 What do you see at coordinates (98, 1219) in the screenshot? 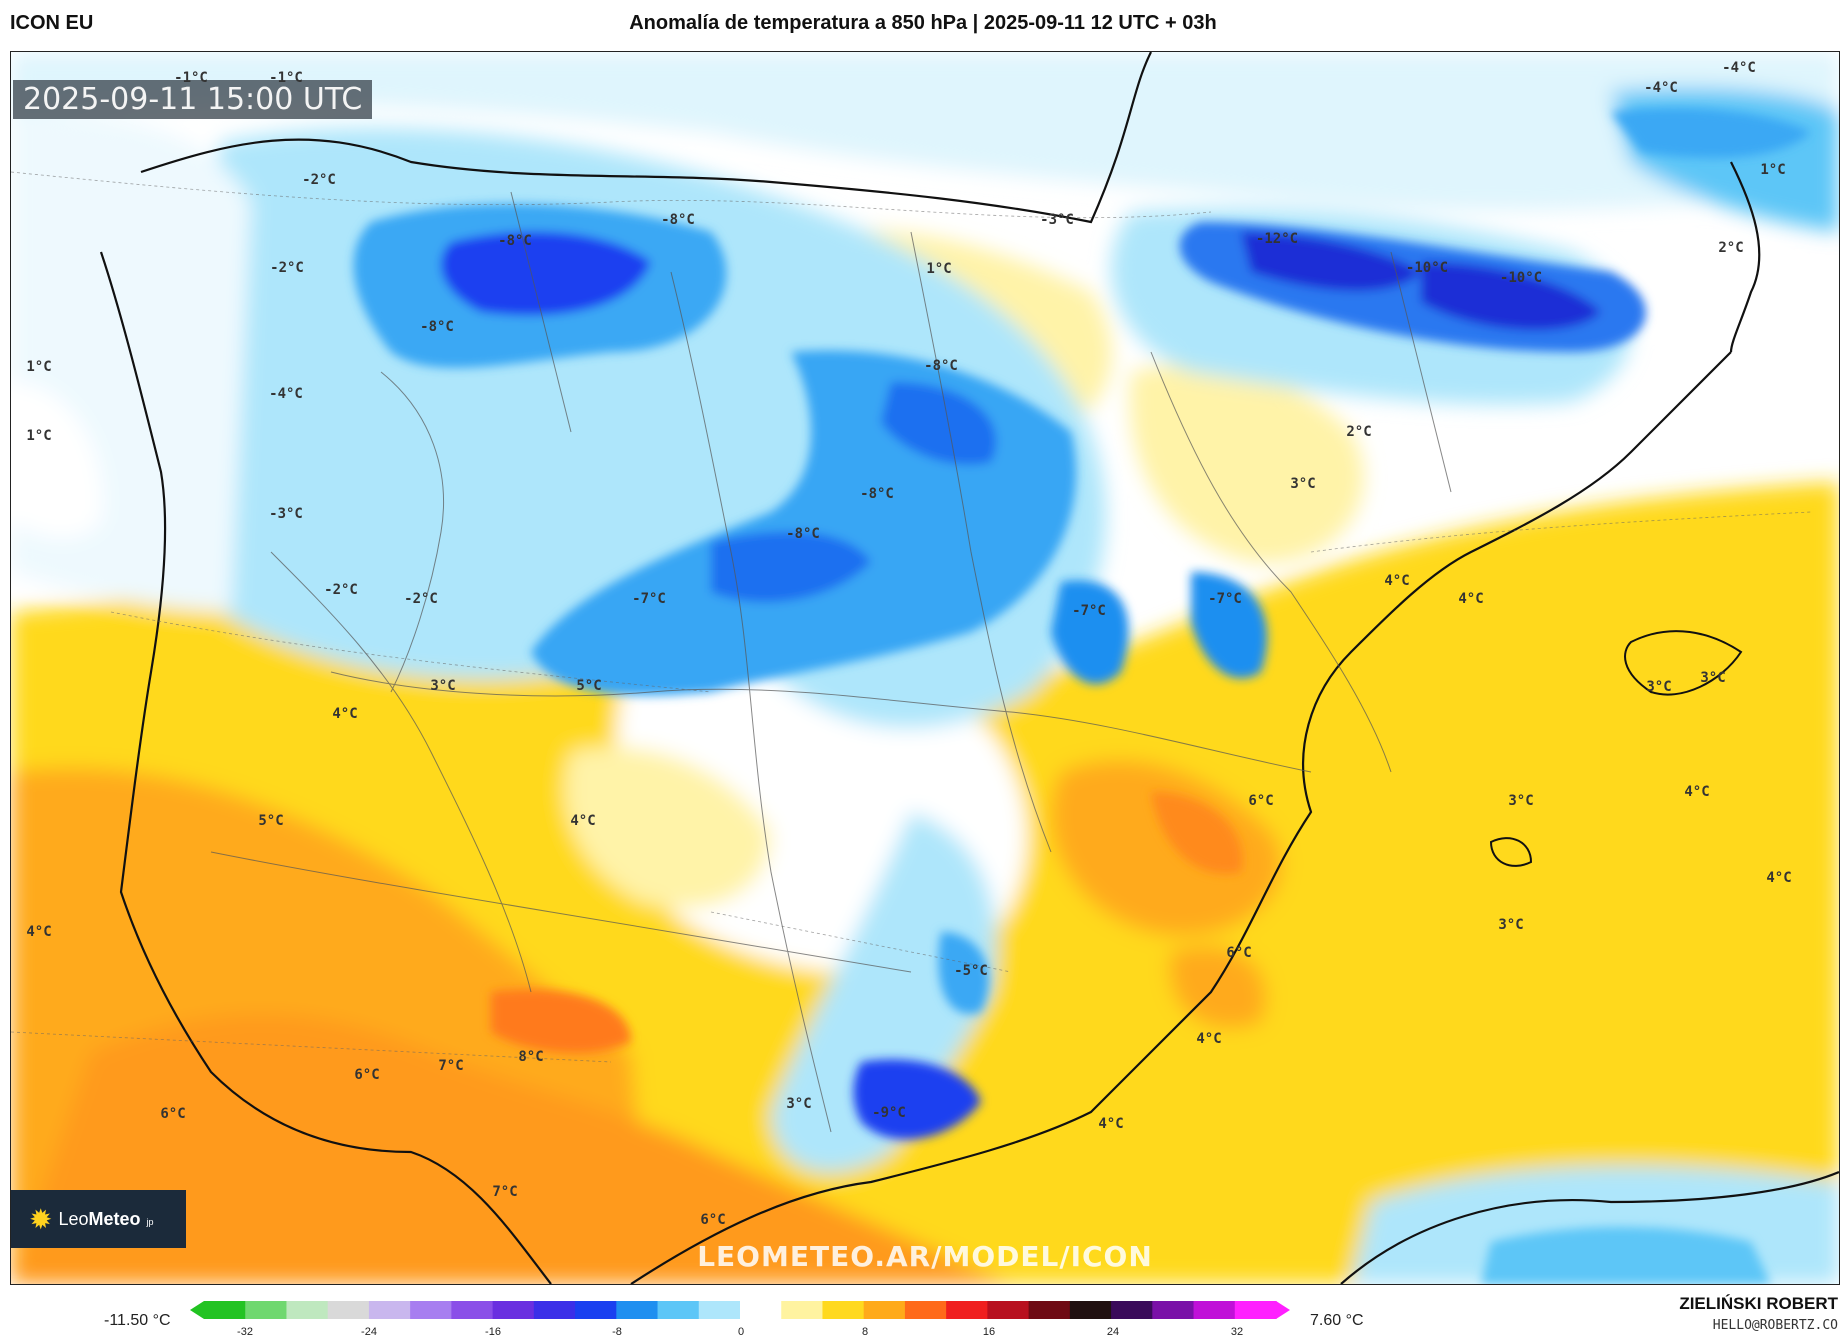
I see `leometeo-logo: ✹ Leo Meteo jp` at bounding box center [98, 1219].